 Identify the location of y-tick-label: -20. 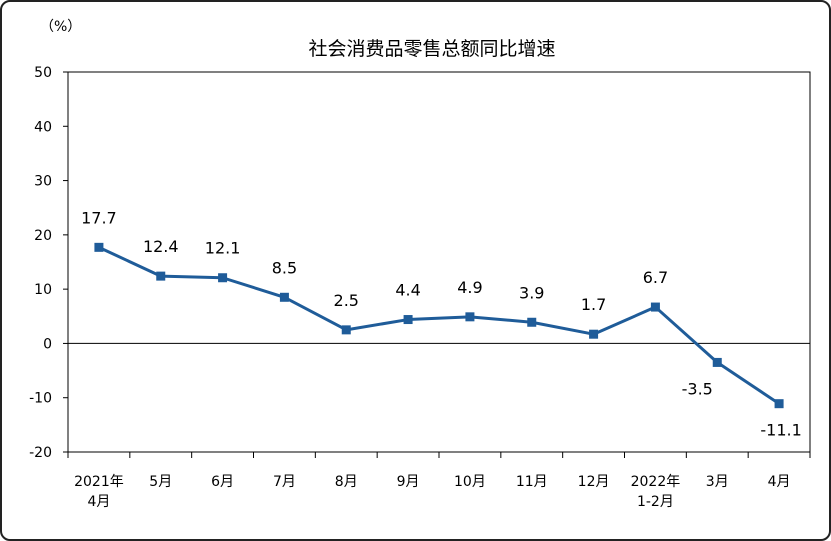
(40, 453).